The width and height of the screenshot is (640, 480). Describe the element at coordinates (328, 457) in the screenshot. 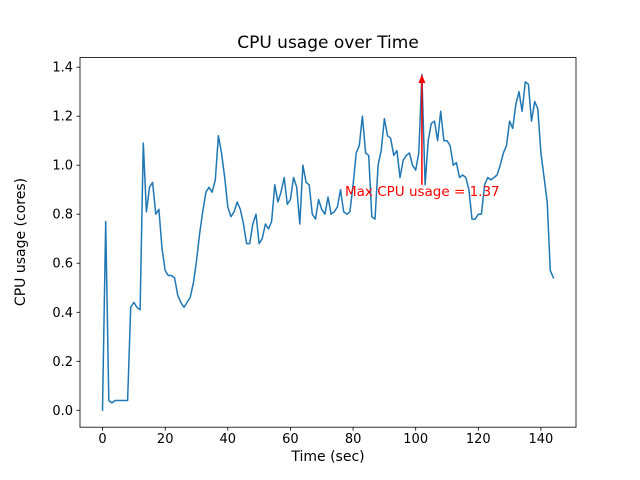

I see `x-axis-label: Time (sec)` at that location.